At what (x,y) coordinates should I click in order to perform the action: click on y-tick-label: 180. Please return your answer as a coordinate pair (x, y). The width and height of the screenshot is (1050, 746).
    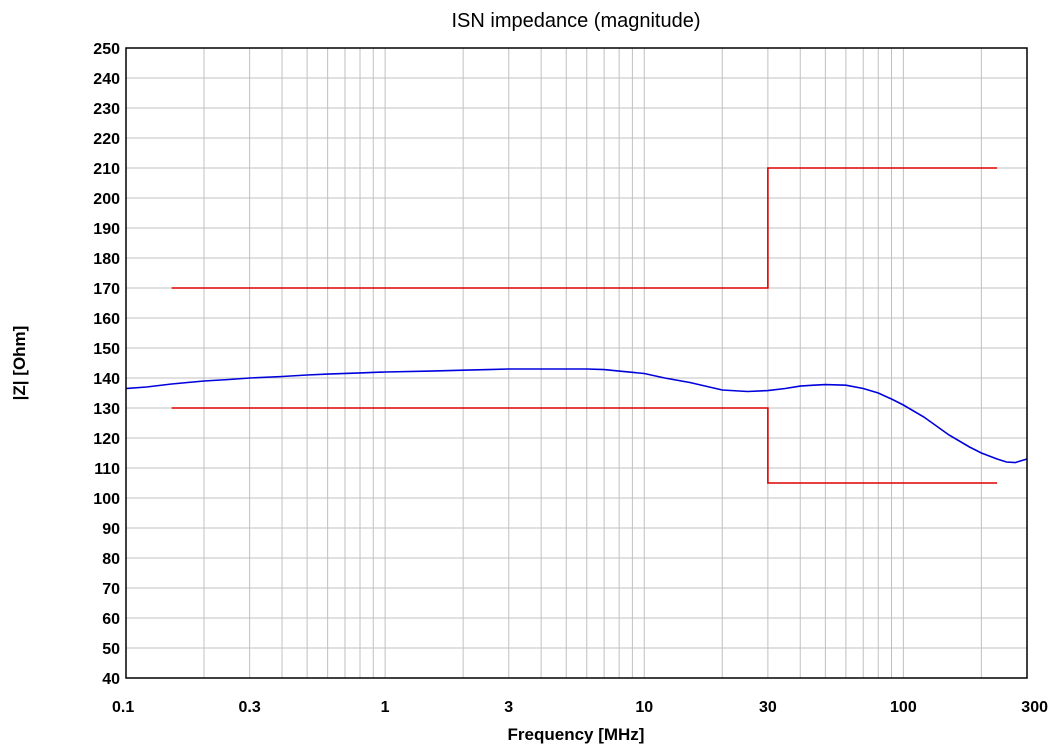
    Looking at the image, I should click on (106, 259).